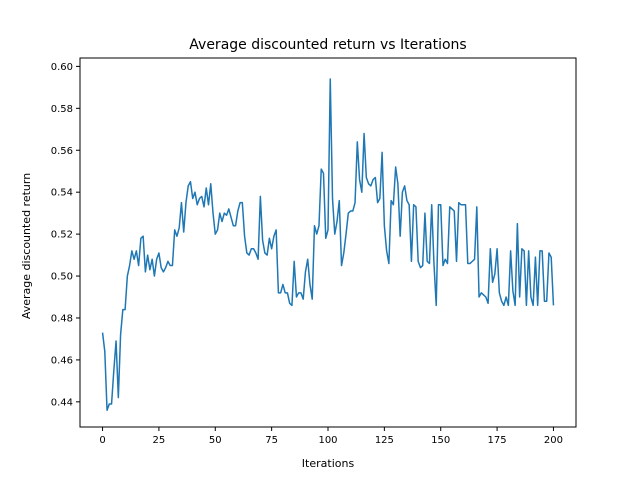  Describe the element at coordinates (62, 402) in the screenshot. I see `y-tick-label: 0.44` at that location.